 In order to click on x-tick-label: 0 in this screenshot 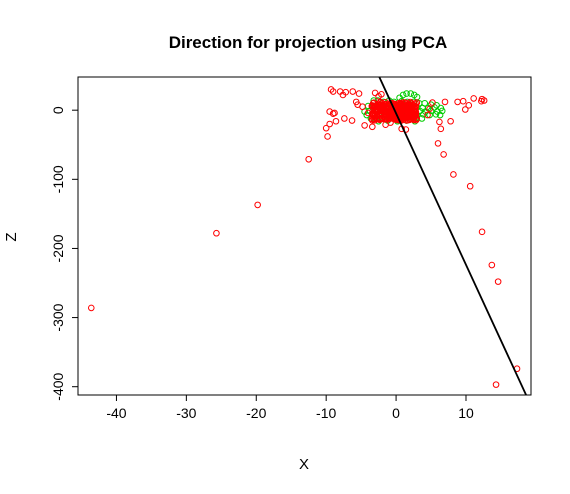, I will do `click(396, 413)`.